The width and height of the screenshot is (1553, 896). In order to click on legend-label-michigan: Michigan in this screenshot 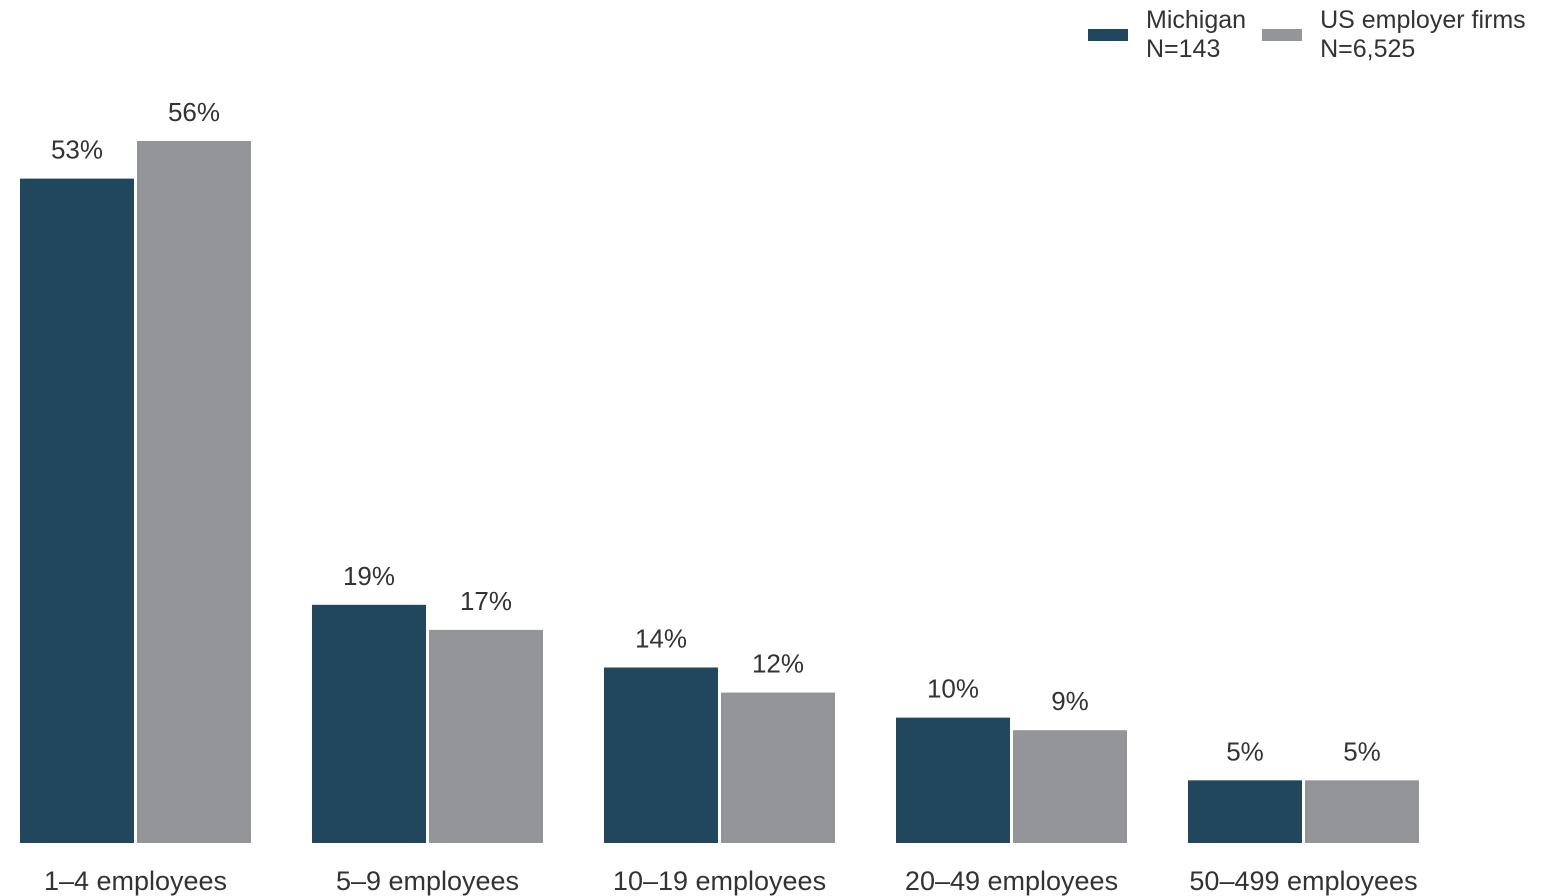, I will do `click(1196, 20)`.